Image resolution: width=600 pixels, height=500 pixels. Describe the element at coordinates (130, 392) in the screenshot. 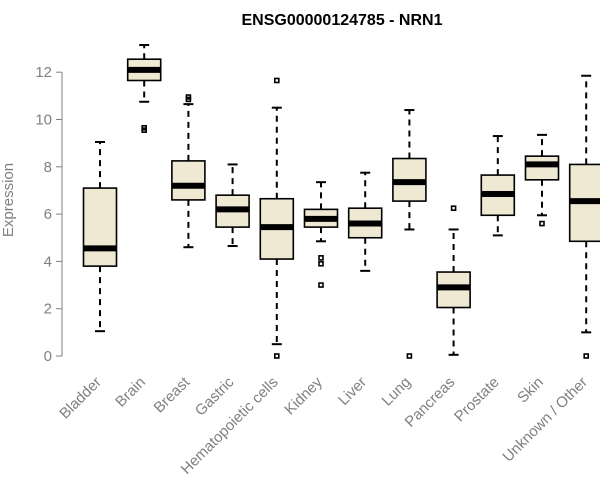

I see `category-label: Brain` at that location.